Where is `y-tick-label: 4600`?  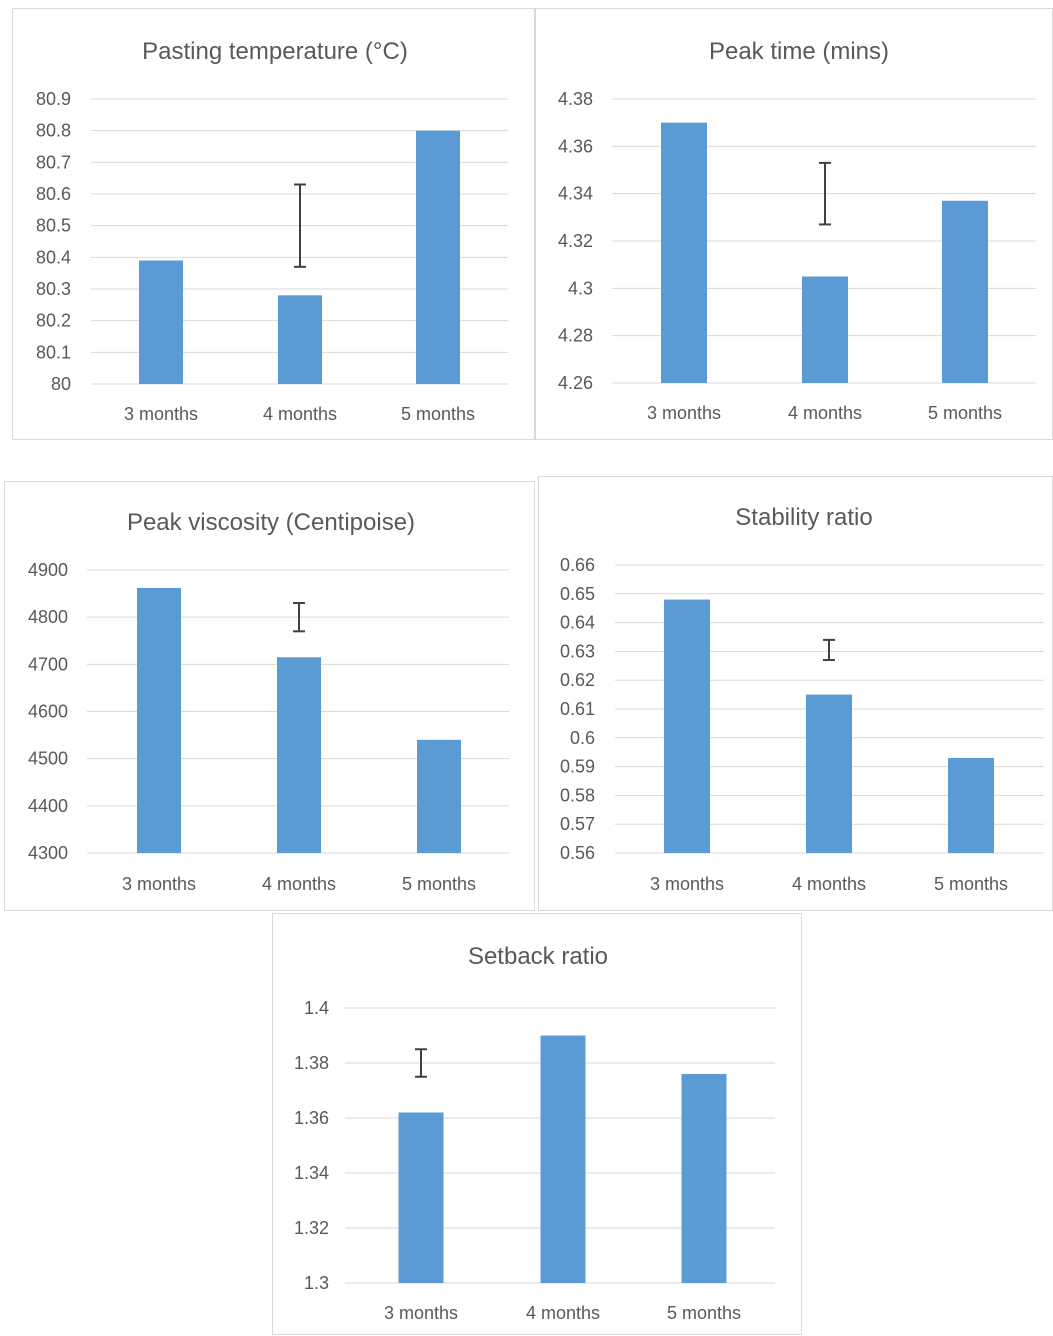
y-tick-label: 4600 is located at coordinates (48, 712).